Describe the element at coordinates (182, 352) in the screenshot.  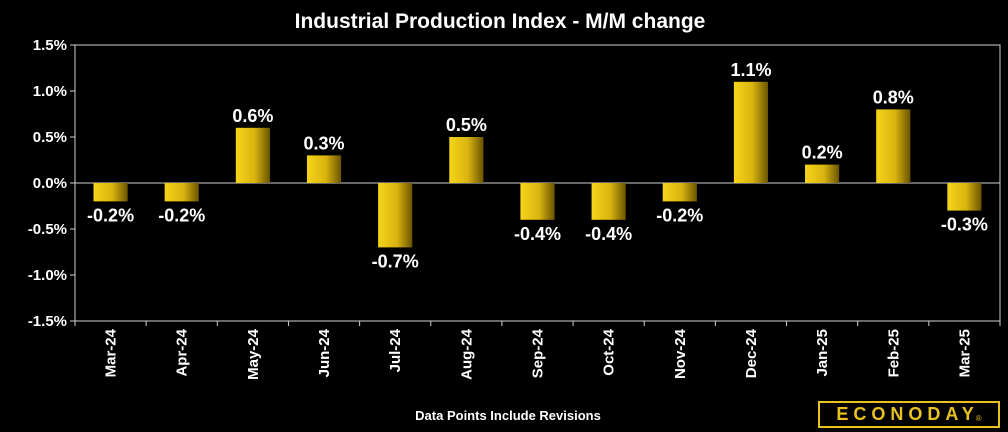
I see `x-tick-label: Apr-24` at that location.